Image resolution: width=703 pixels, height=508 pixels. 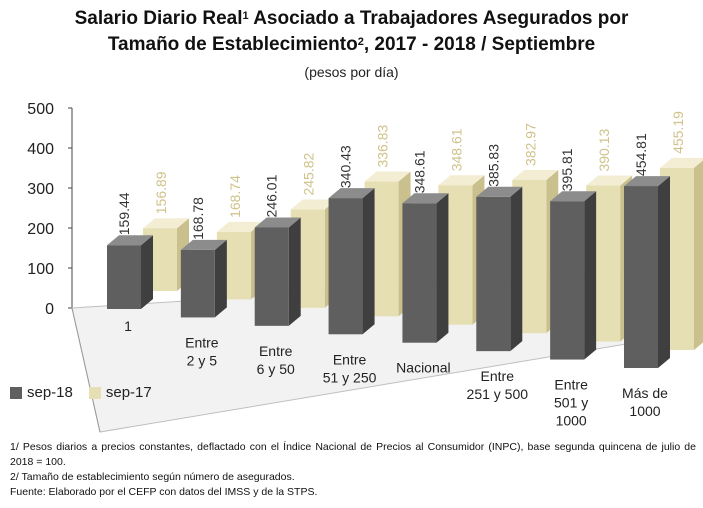 I want to click on data-label-sep18: 159.44, so click(x=124, y=213).